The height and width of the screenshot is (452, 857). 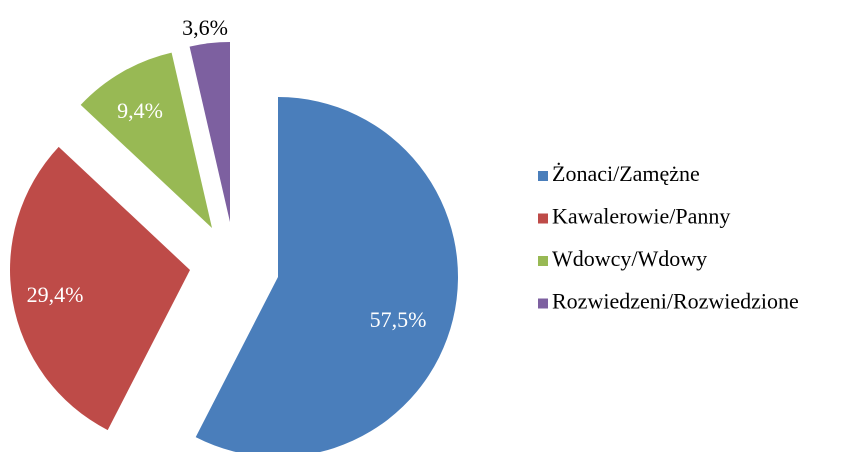 I want to click on legend-label: Wdowcy/Wdowy, so click(x=629, y=258).